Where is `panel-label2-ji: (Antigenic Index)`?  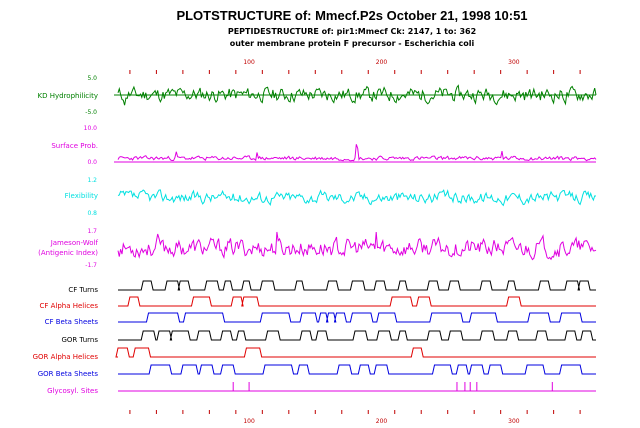 panel-label2-ji: (Antigenic Index) is located at coordinates (68, 253).